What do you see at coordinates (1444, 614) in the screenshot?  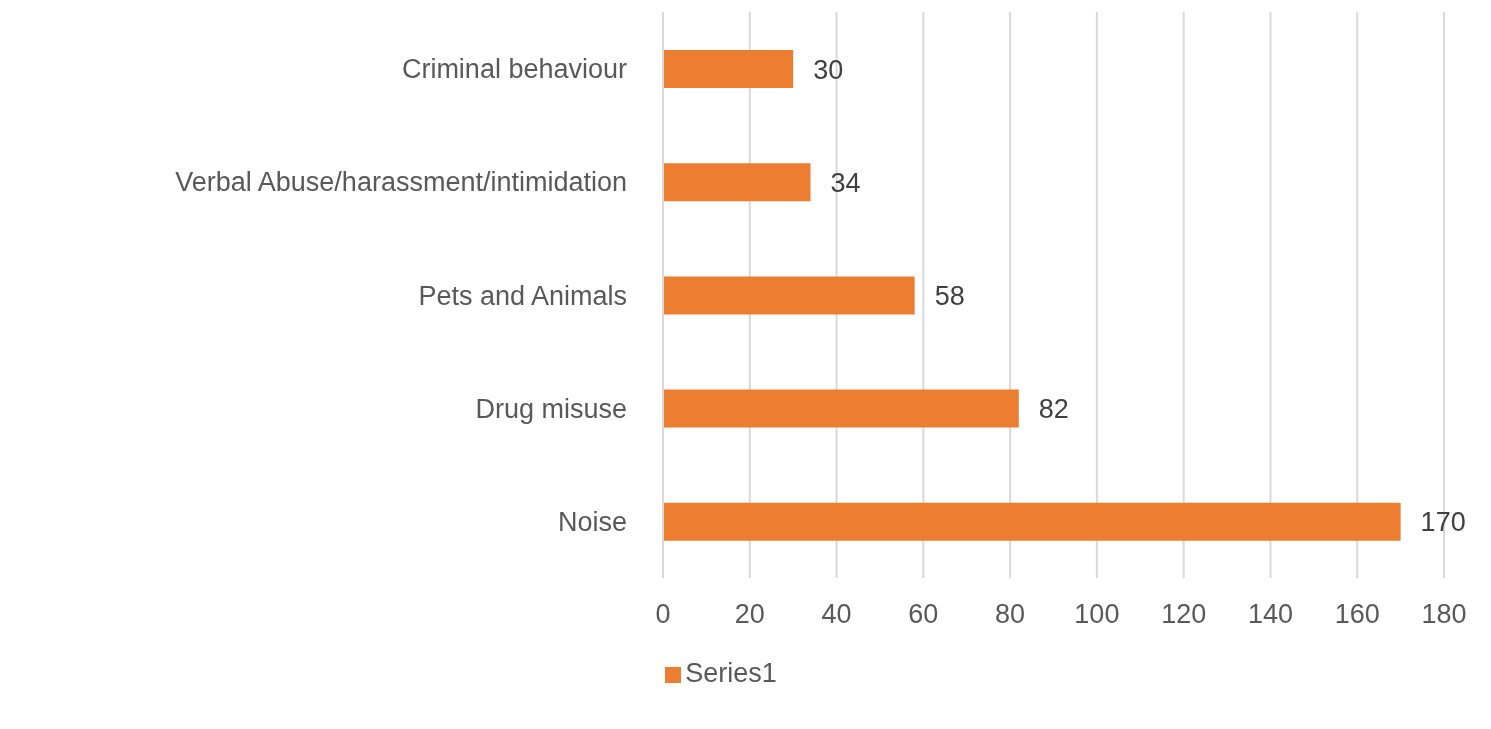 I see `x-tick-label: 180` at bounding box center [1444, 614].